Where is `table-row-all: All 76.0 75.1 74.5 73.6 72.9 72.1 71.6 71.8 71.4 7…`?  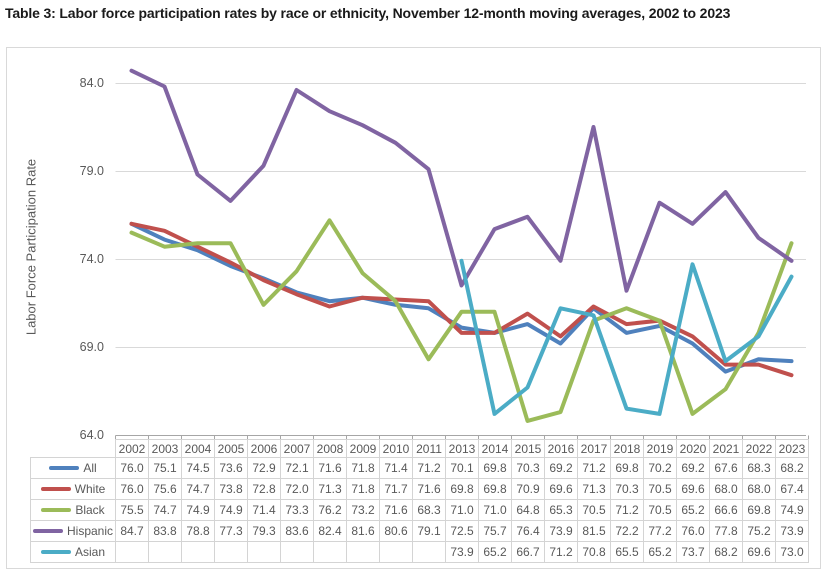
table-row-all: All 76.0 75.1 74.5 73.6 72.9 72.1 71.6 71.8 71.4 7… is located at coordinates (419, 468).